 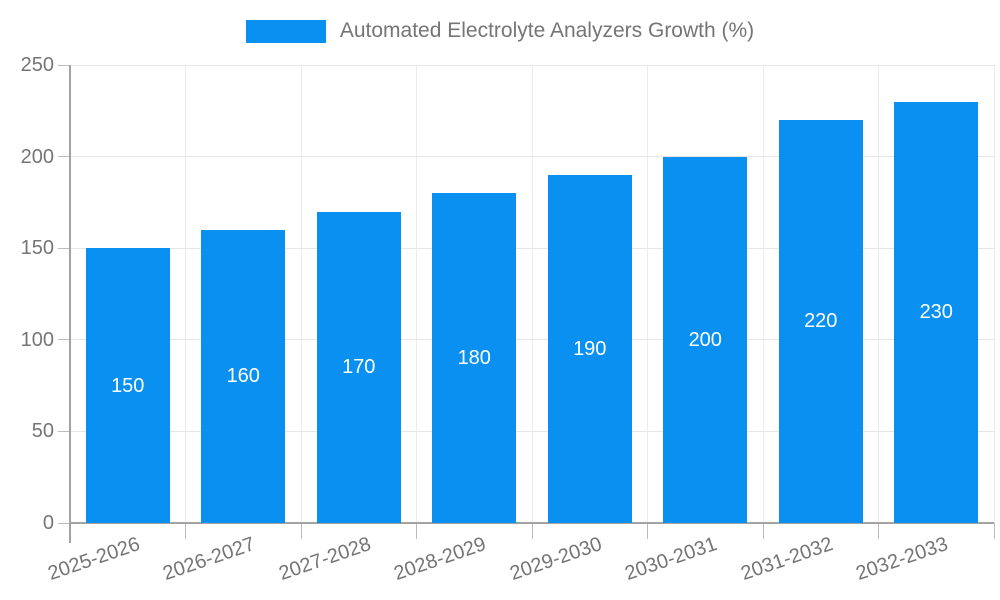 I want to click on y-axis-line, so click(x=70, y=304).